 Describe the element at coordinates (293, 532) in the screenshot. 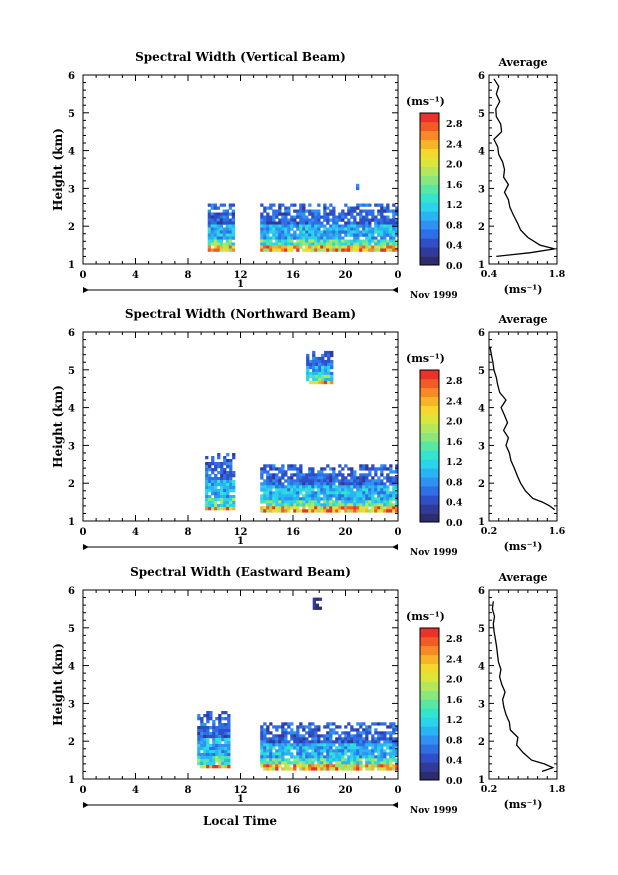

I see `x-tick-label: 16` at that location.